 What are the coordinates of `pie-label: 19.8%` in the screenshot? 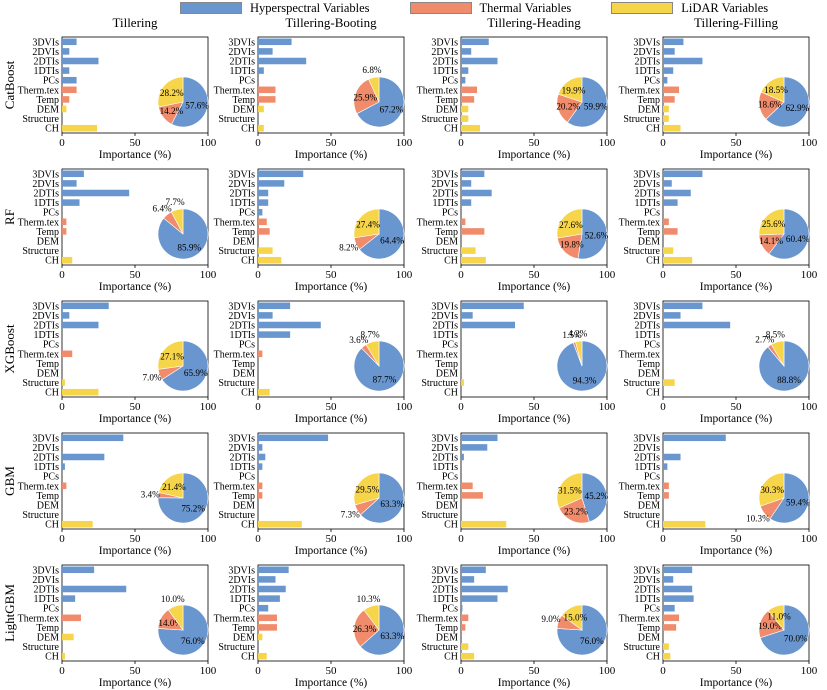 It's located at (572, 244).